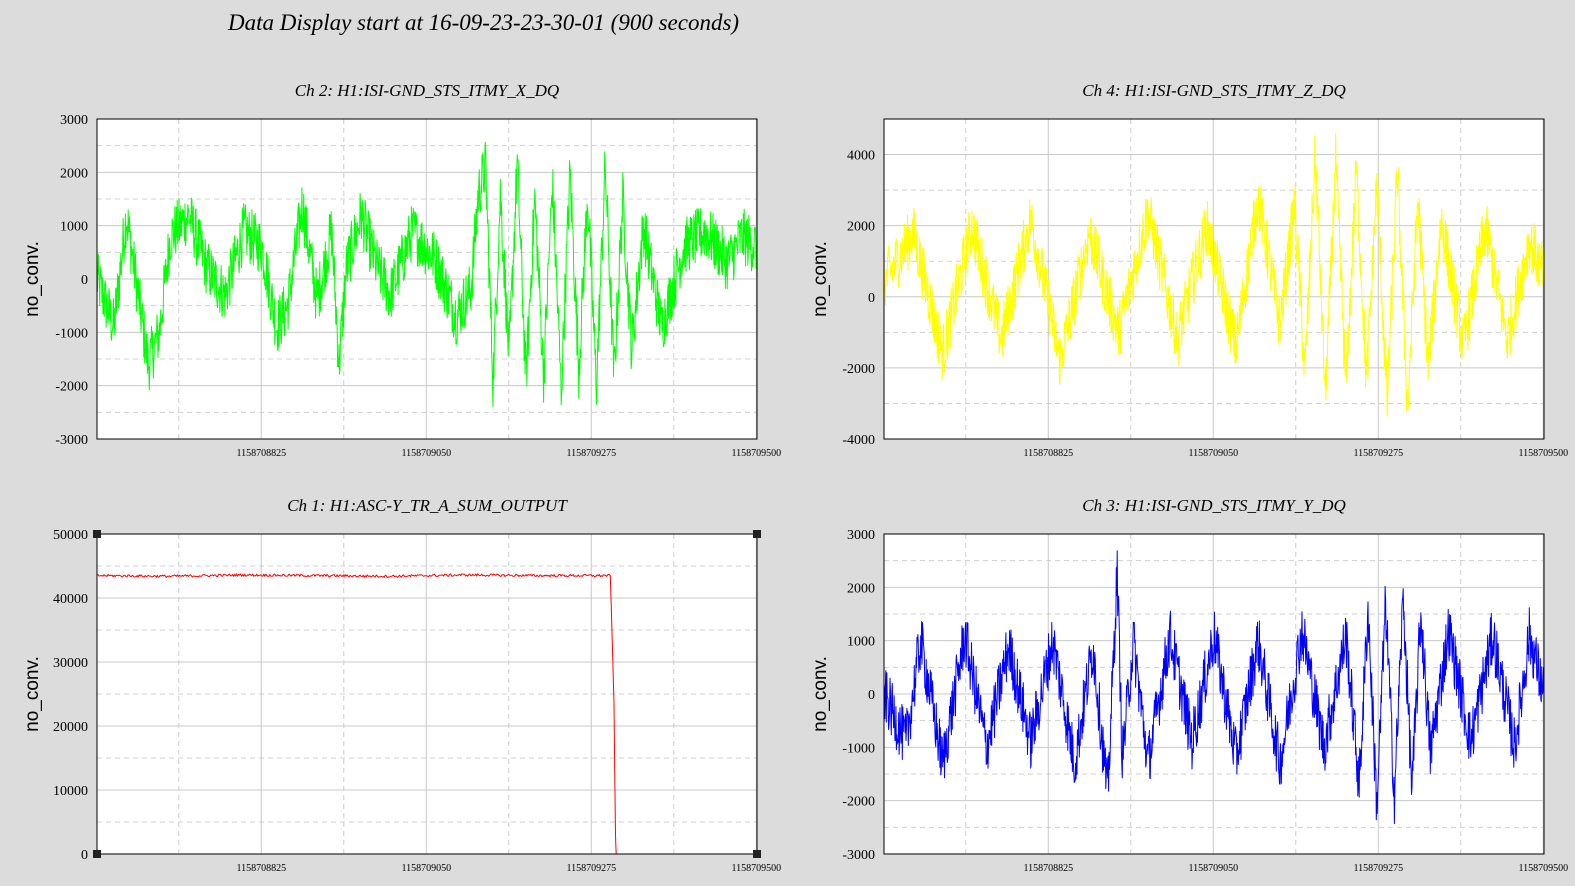  Describe the element at coordinates (70, 791) in the screenshot. I see `y-tick-label: 10000` at that location.